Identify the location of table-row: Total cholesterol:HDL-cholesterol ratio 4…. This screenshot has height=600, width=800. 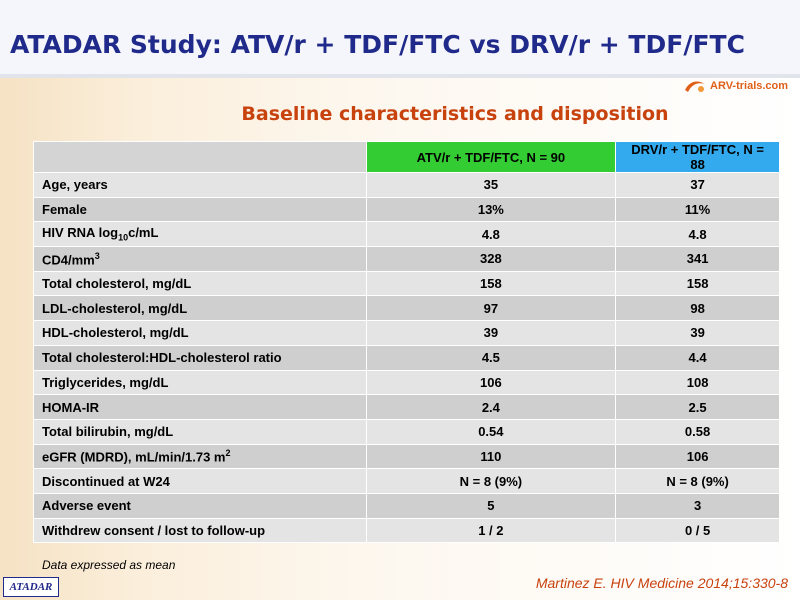
(406, 357).